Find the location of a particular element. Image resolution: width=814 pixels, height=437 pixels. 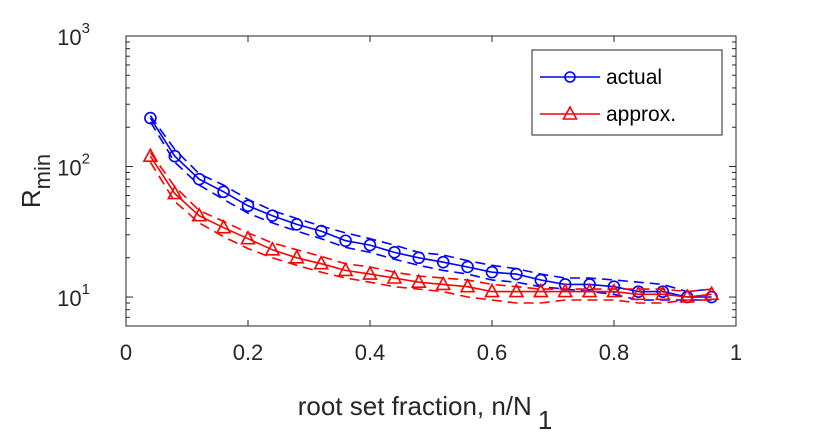

x-tick-label: 0.8 is located at coordinates (614, 352).